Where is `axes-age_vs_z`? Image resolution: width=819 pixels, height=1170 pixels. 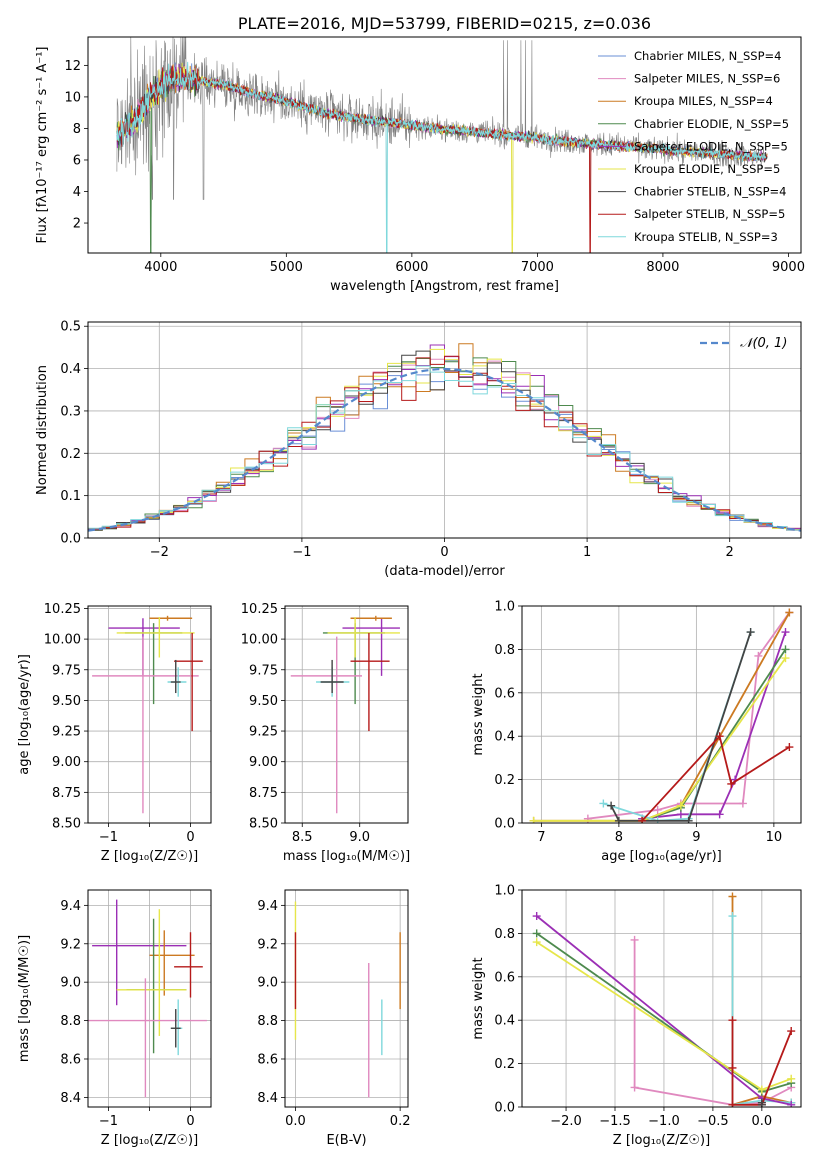 axes-age_vs_z is located at coordinates (147, 716).